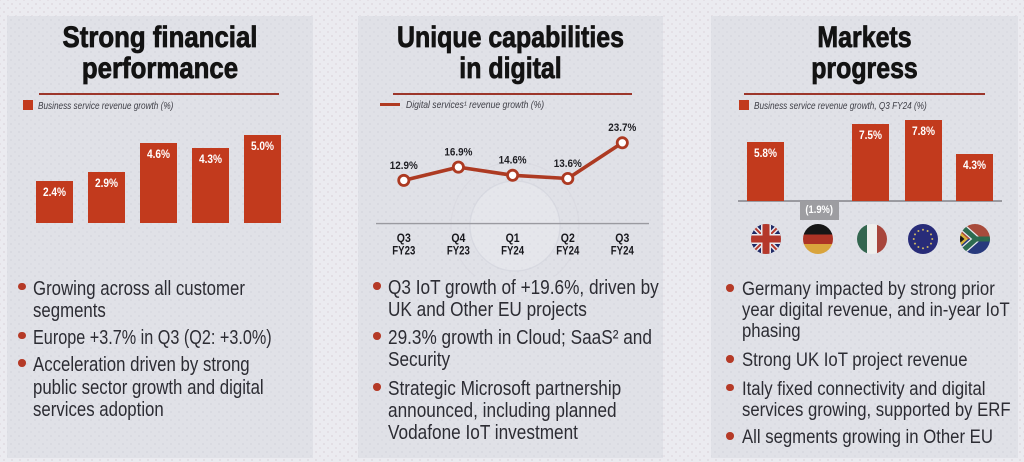 This screenshot has width=1024, height=462. I want to click on svg-text: Q2, so click(568, 238).